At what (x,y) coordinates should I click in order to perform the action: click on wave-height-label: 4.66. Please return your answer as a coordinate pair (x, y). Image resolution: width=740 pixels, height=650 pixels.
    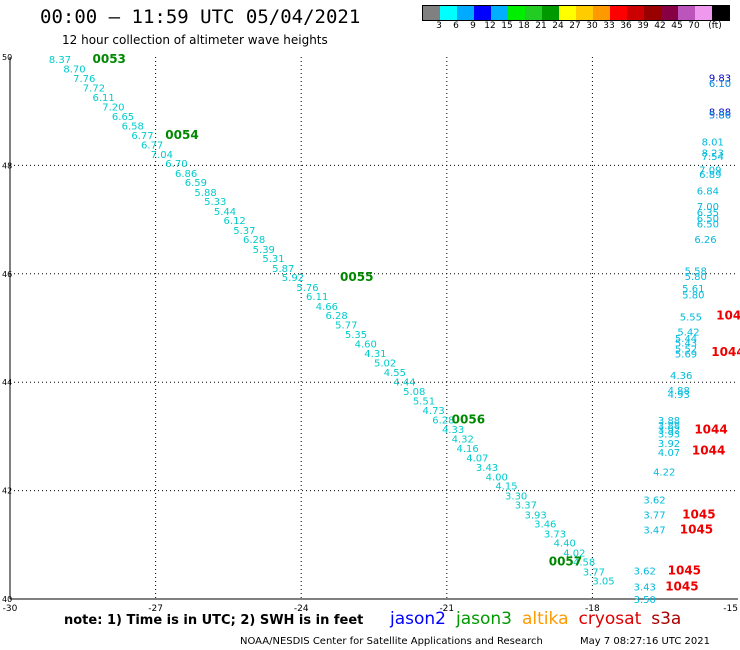
    Looking at the image, I should click on (327, 307).